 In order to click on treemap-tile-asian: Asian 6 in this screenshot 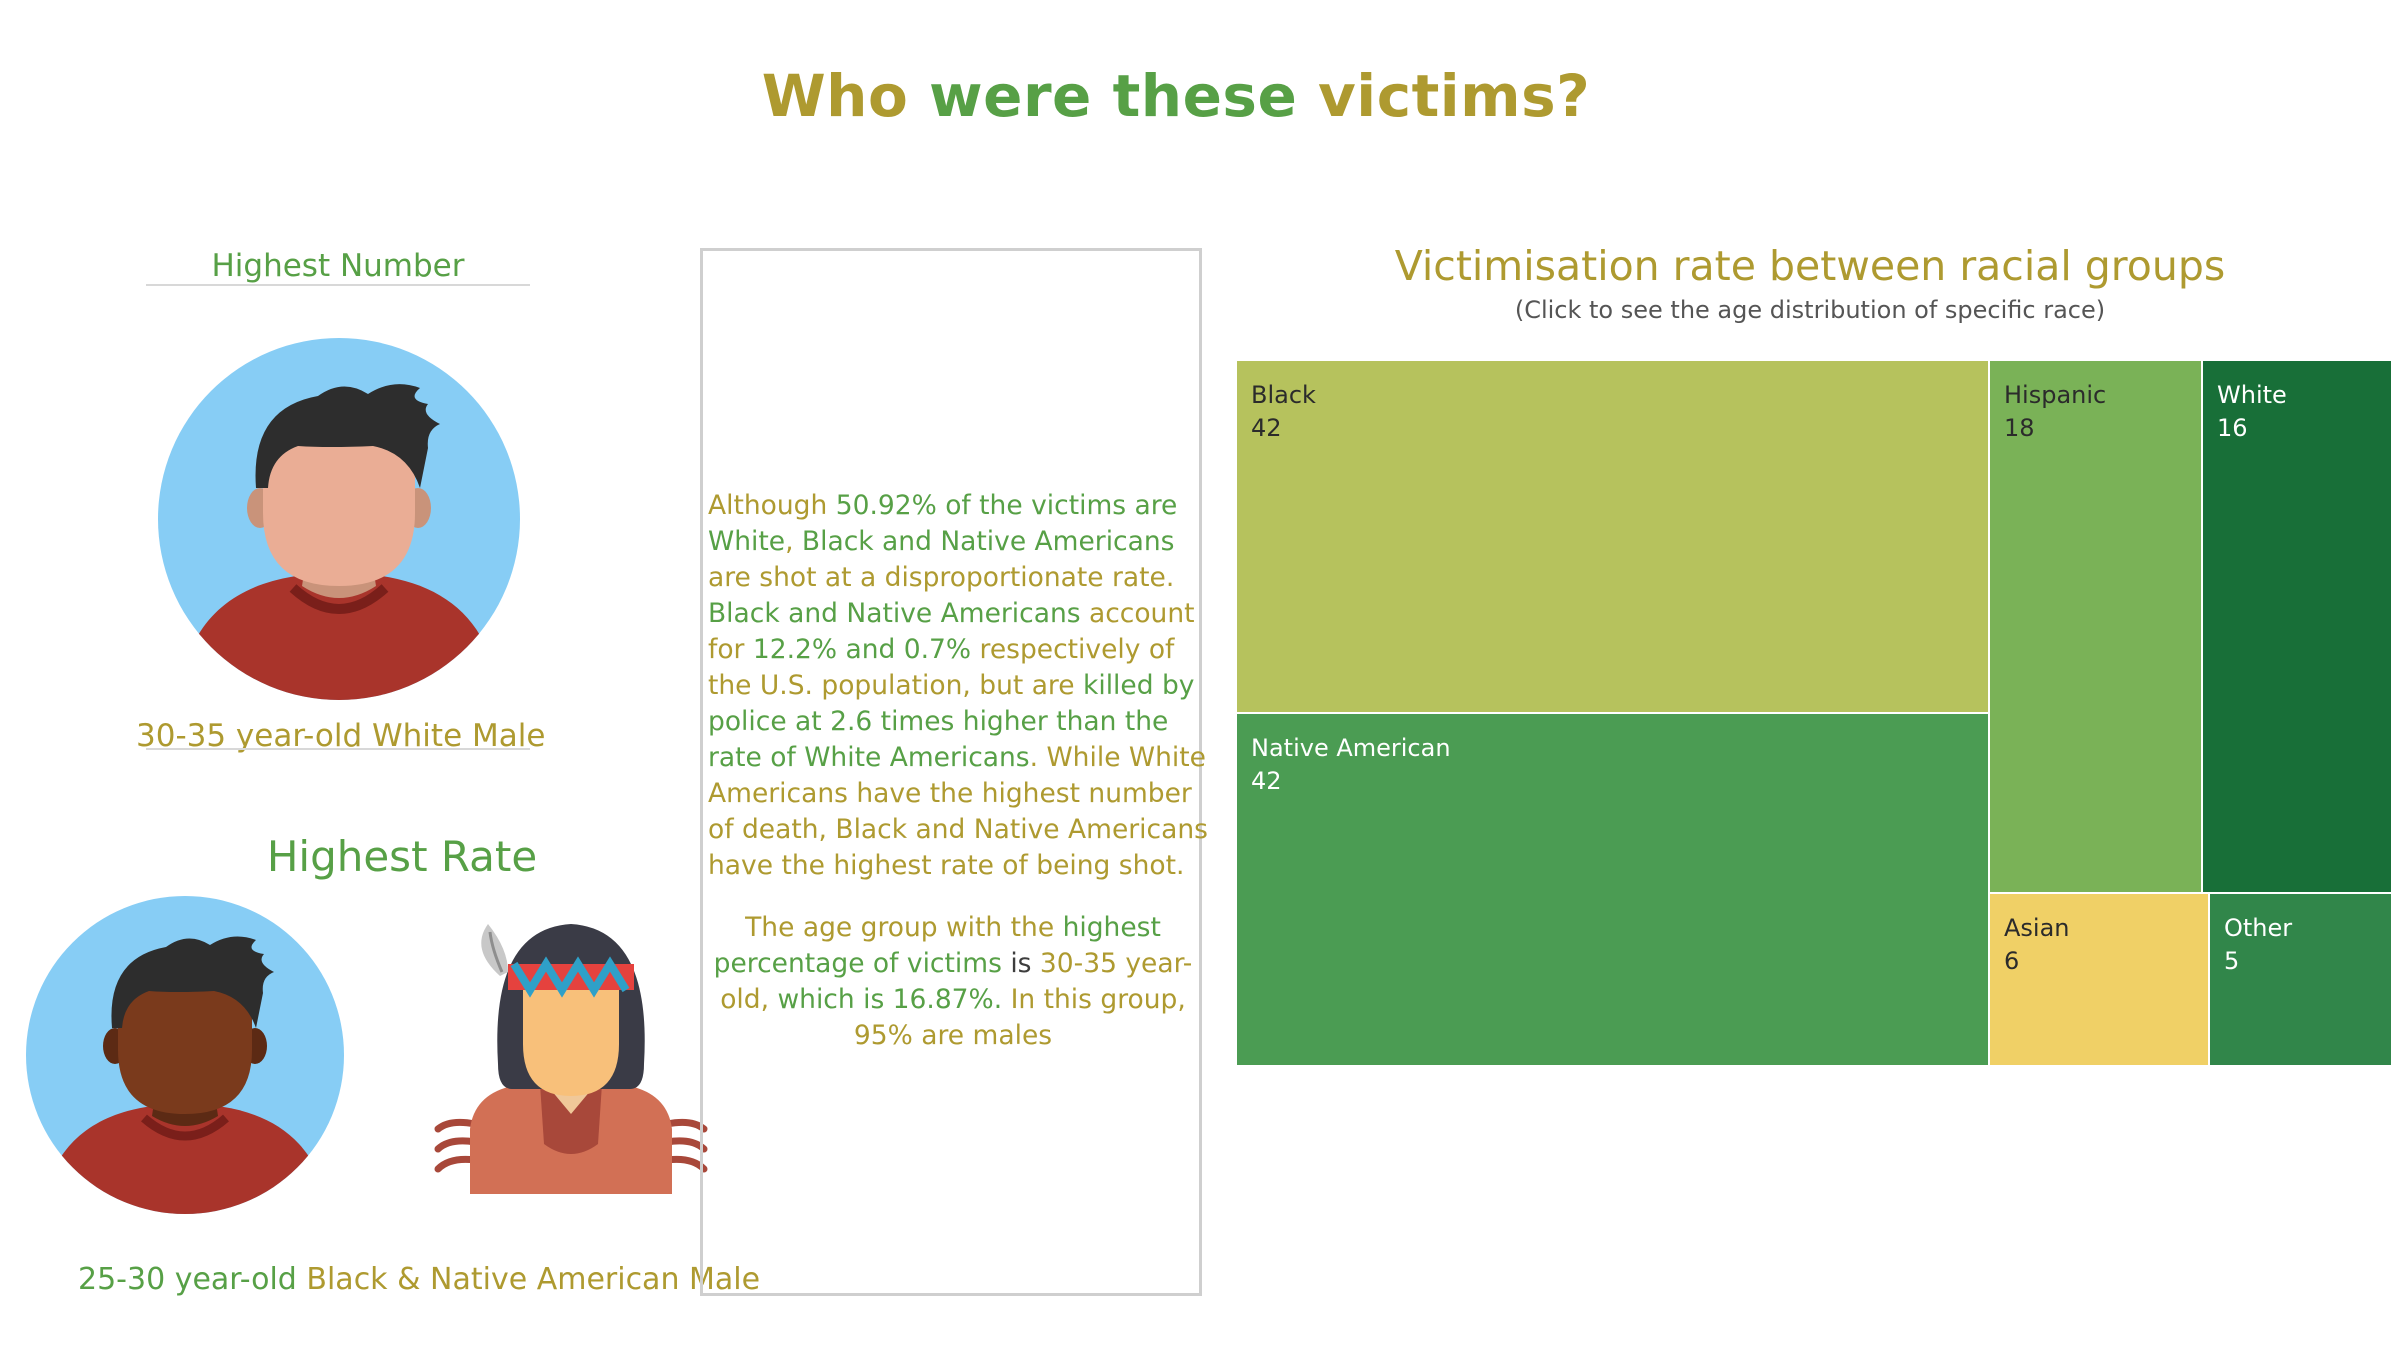, I will do `click(2099, 979)`.